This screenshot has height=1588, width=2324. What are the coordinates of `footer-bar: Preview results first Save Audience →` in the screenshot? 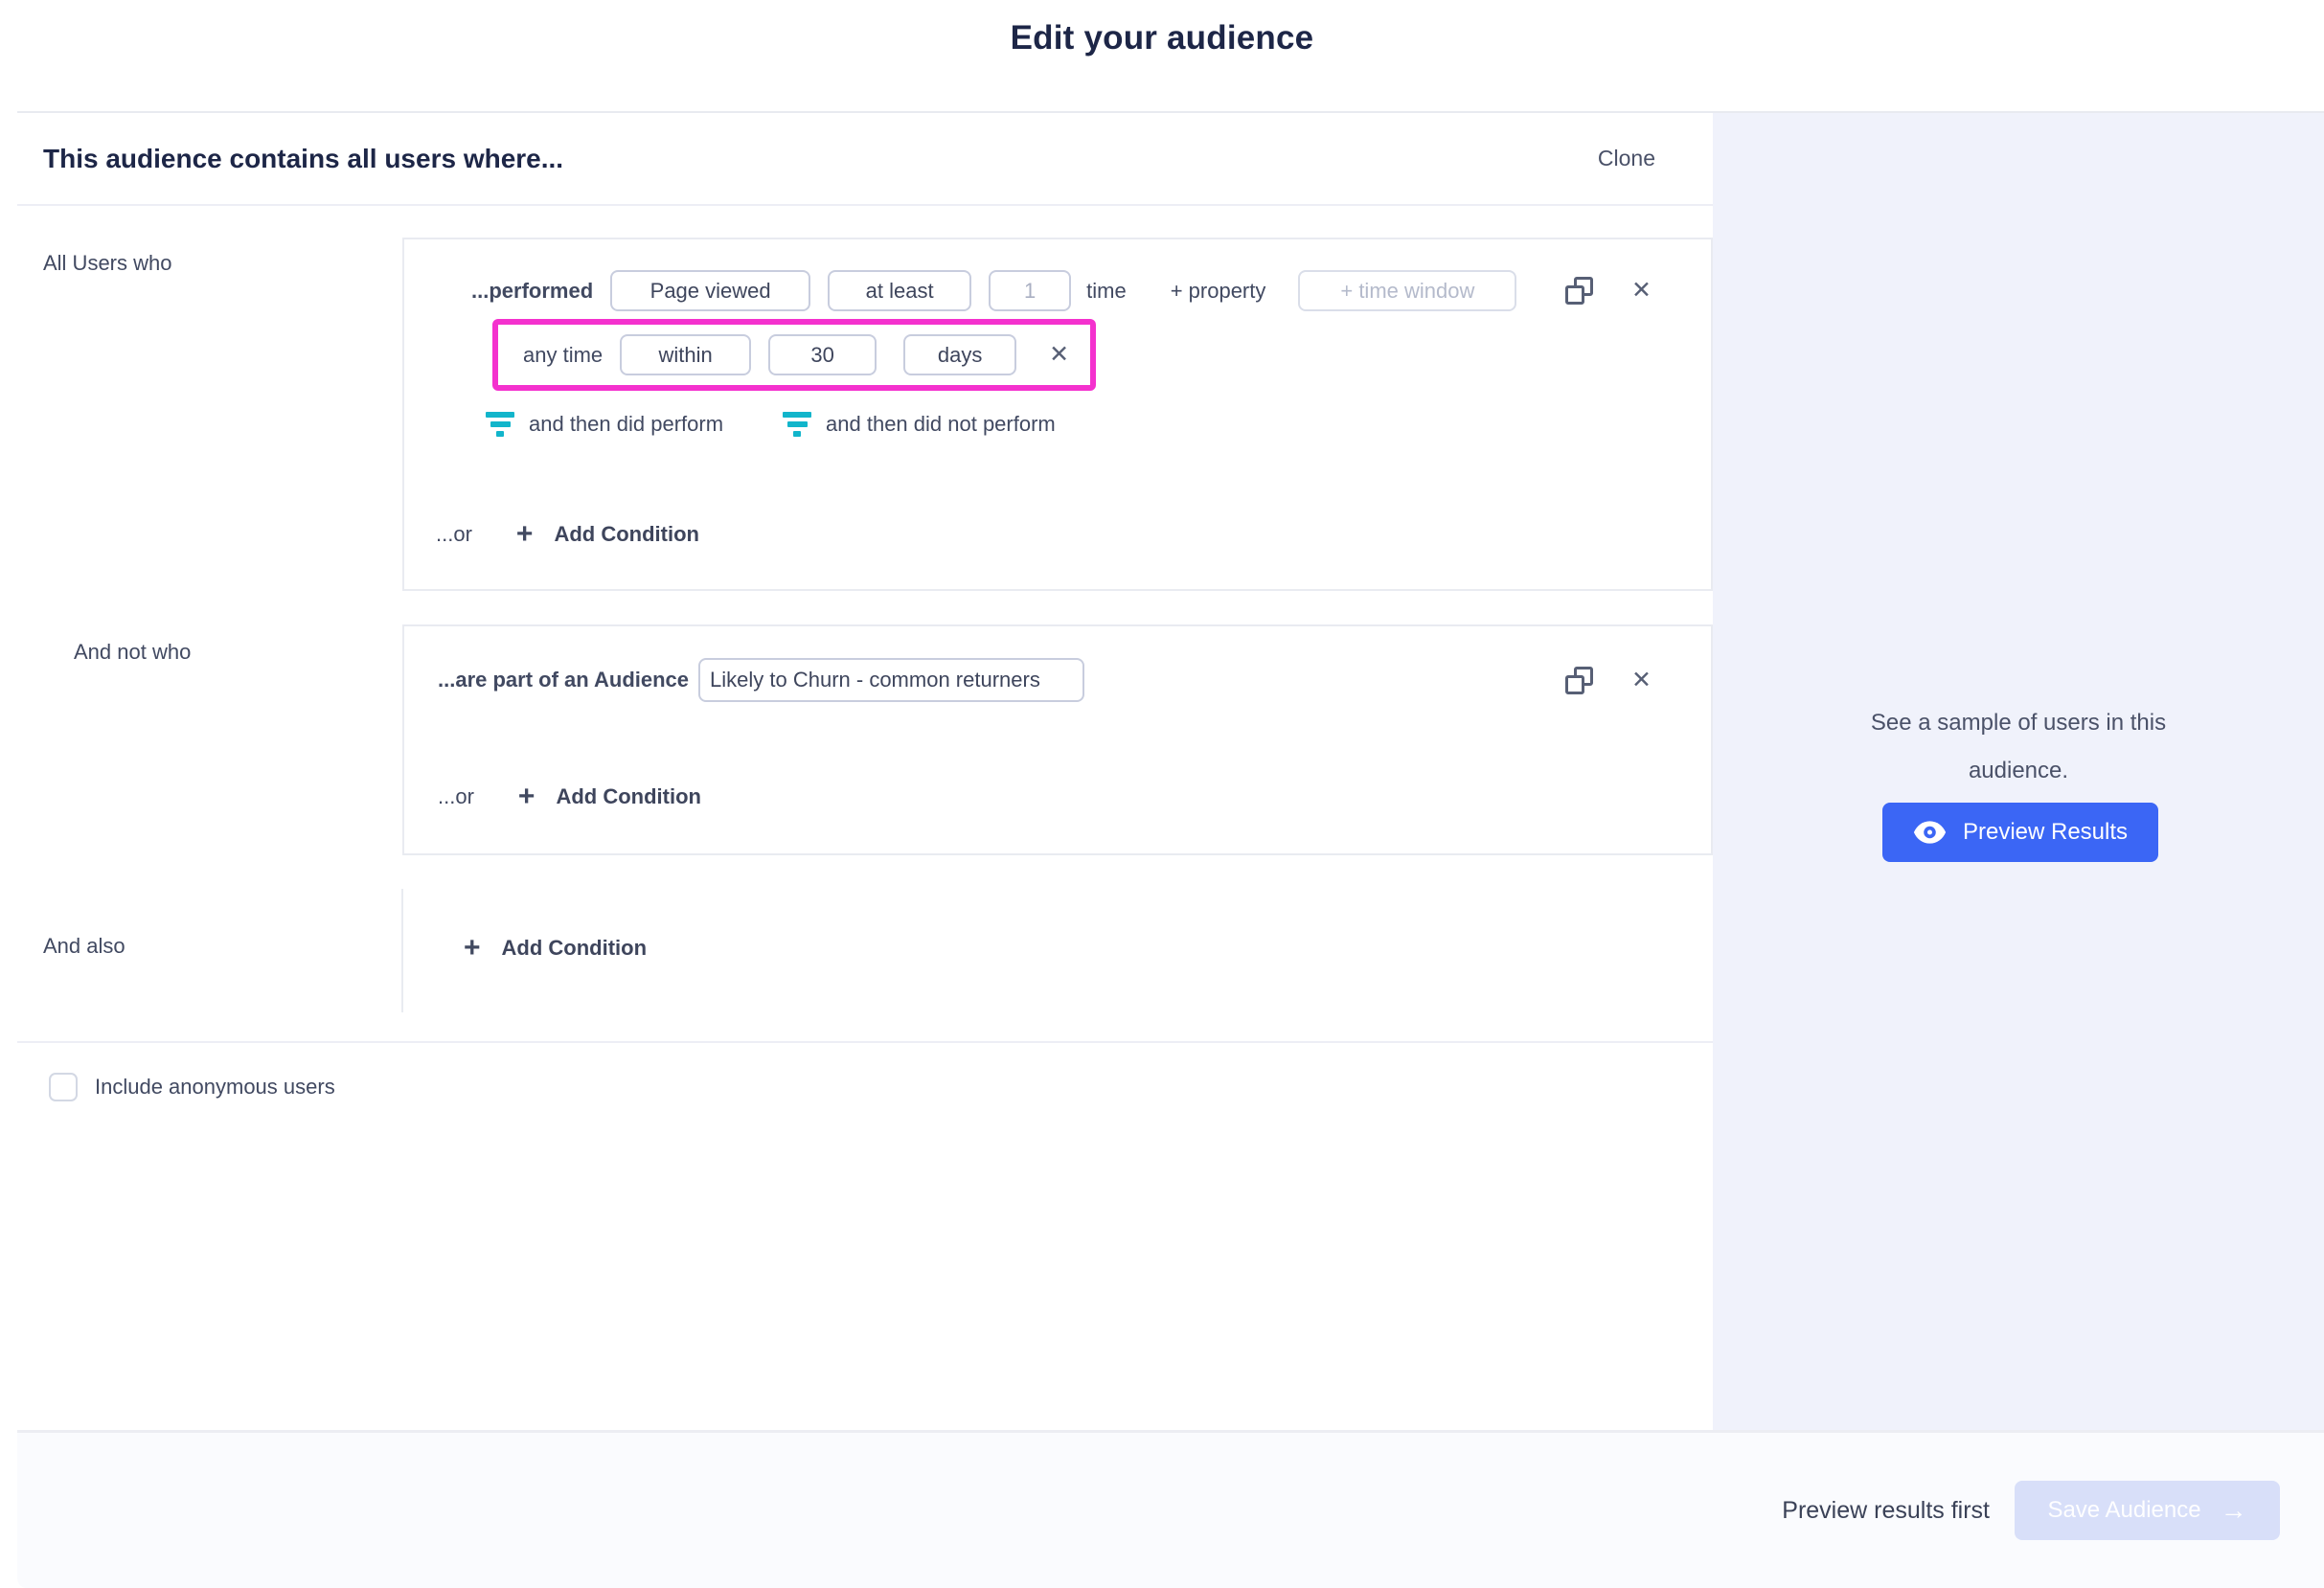 It's located at (1170, 1509).